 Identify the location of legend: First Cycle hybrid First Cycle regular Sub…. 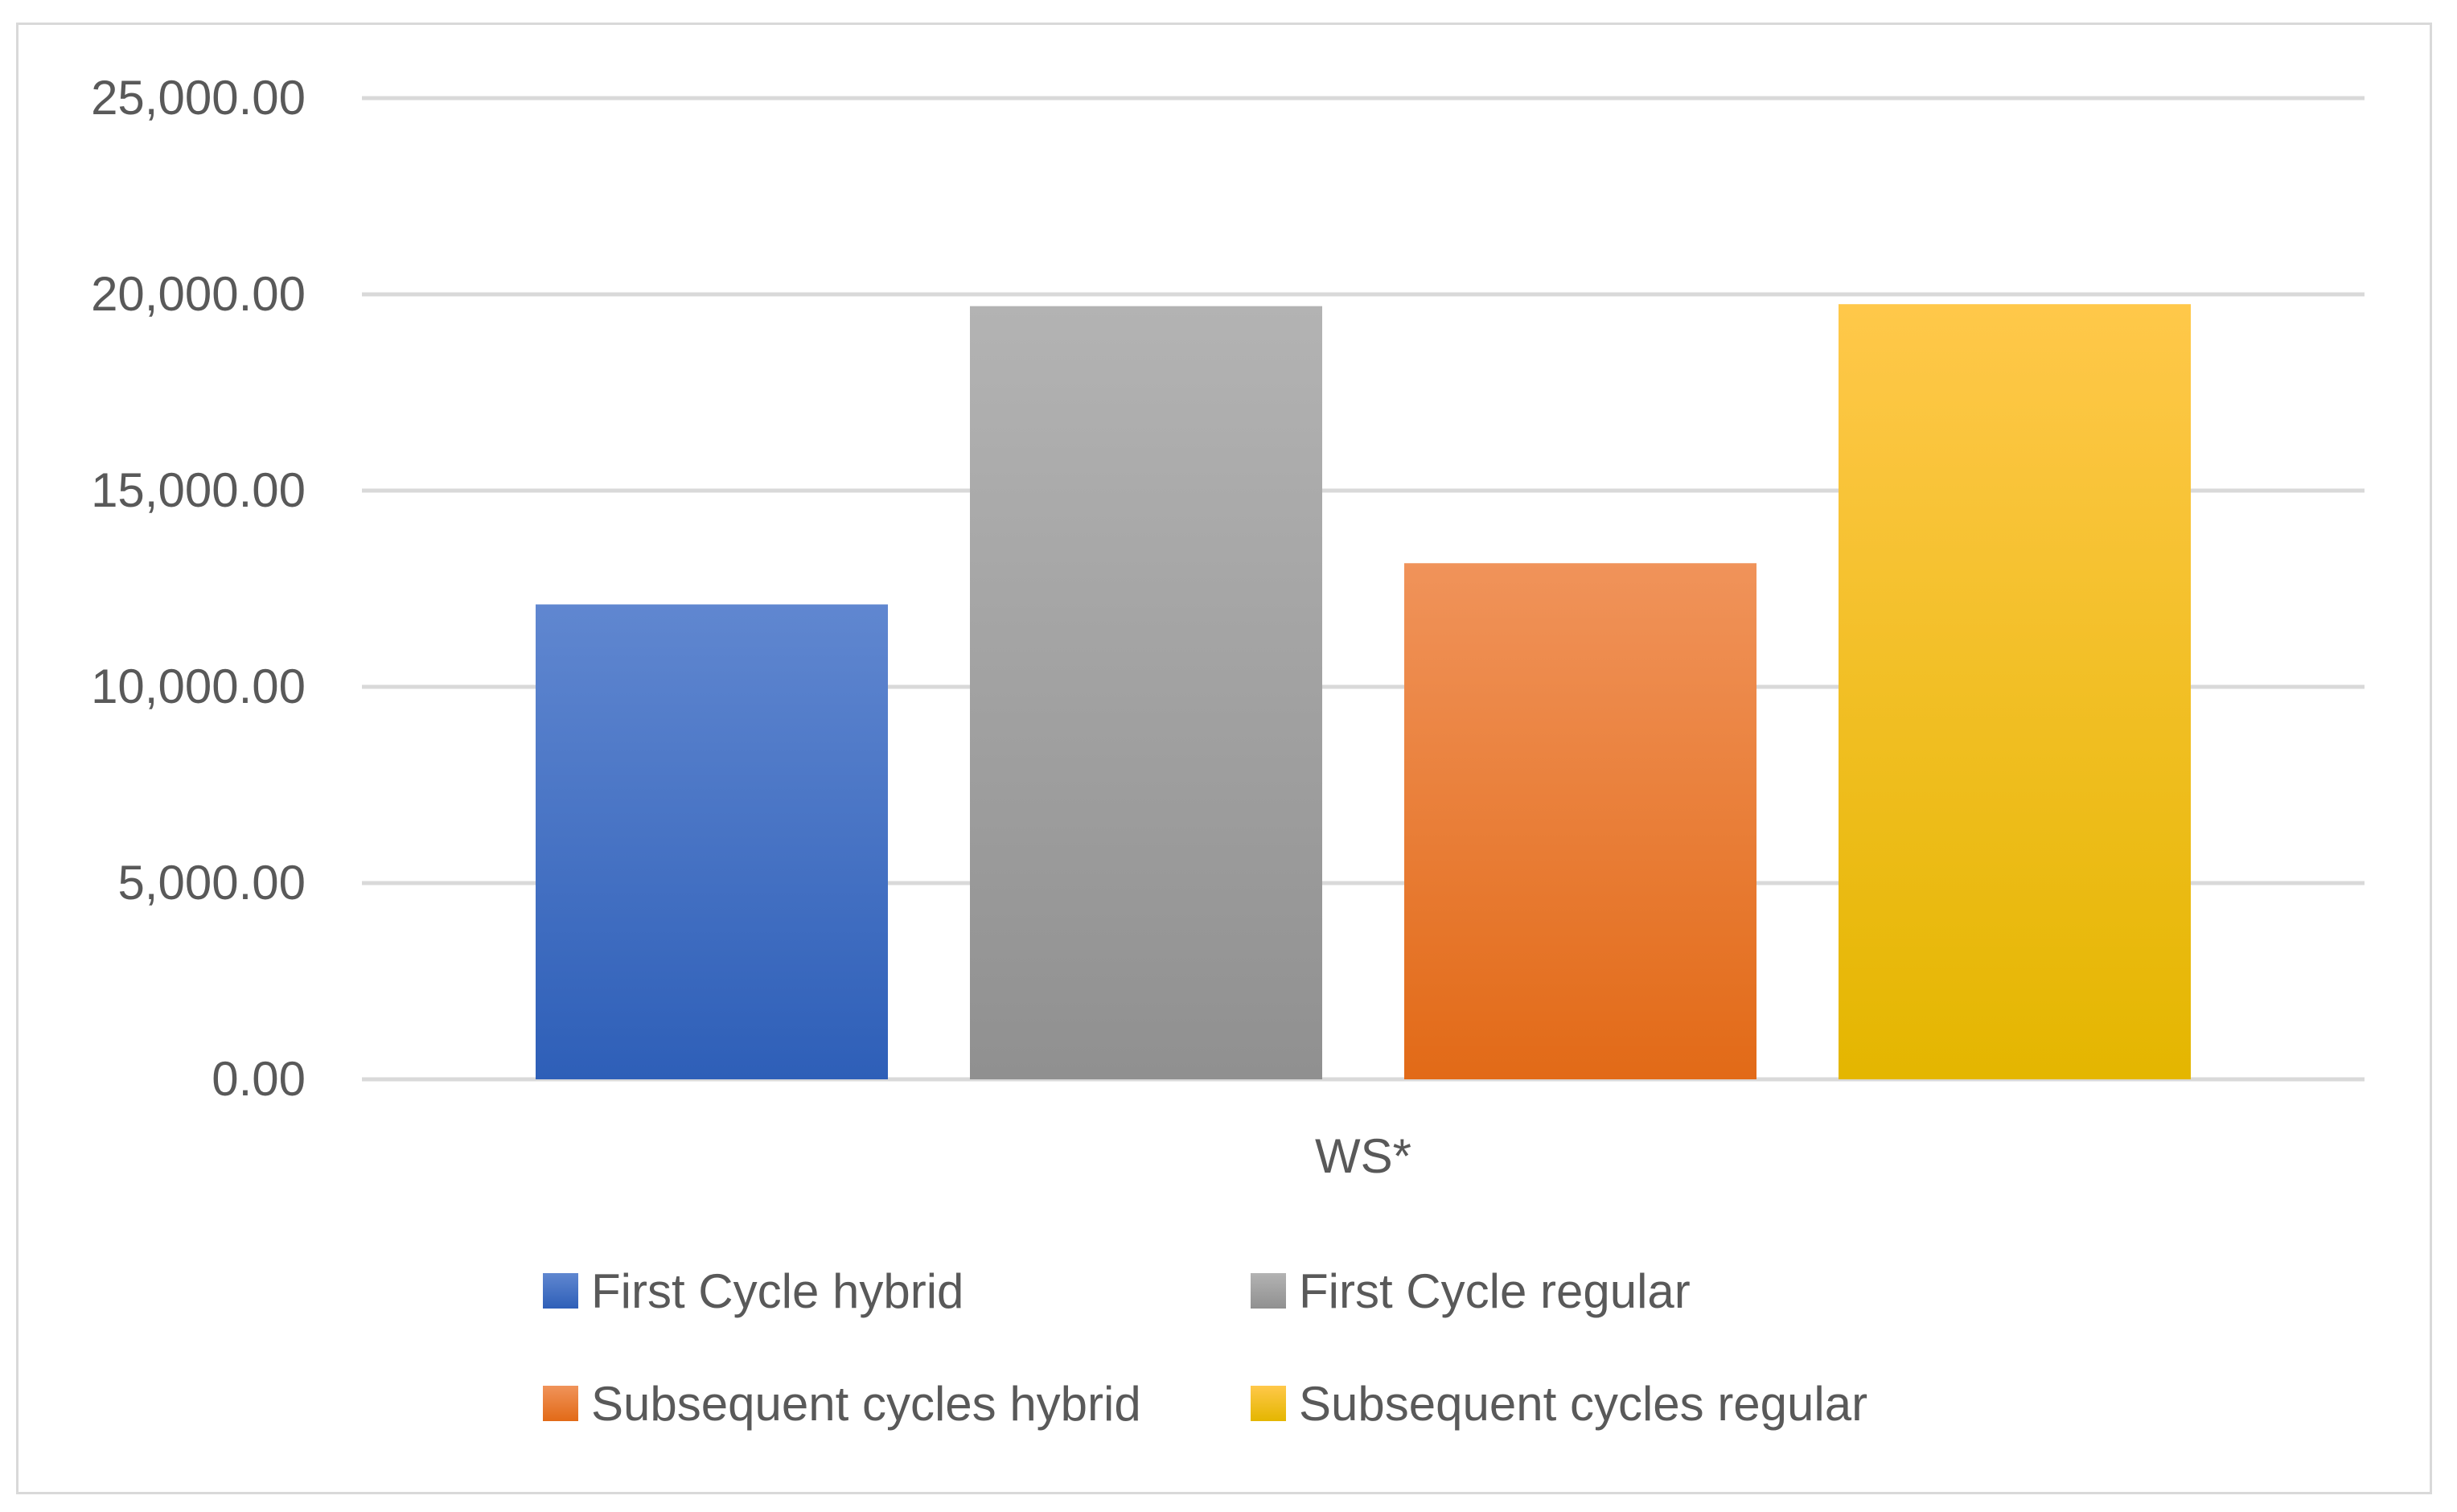
(1205, 1348).